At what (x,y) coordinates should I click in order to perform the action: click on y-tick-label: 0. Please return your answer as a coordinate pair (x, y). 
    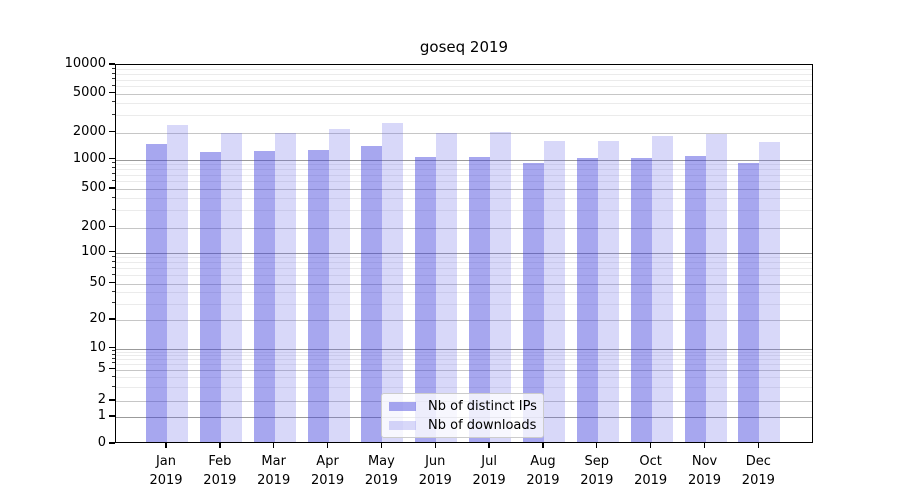
    Looking at the image, I should click on (101, 442).